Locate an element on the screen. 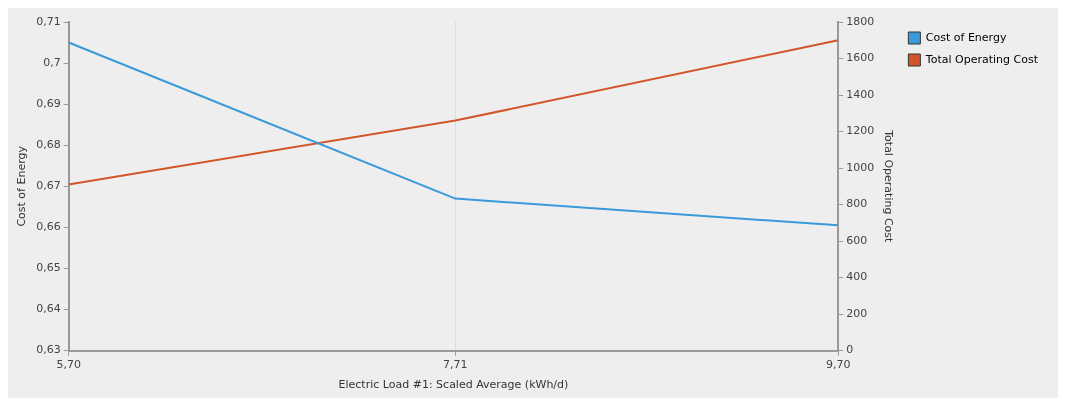 Image resolution: width=1067 pixels, height=405 pixels. y-tick-label: 0,67 is located at coordinates (48, 186).